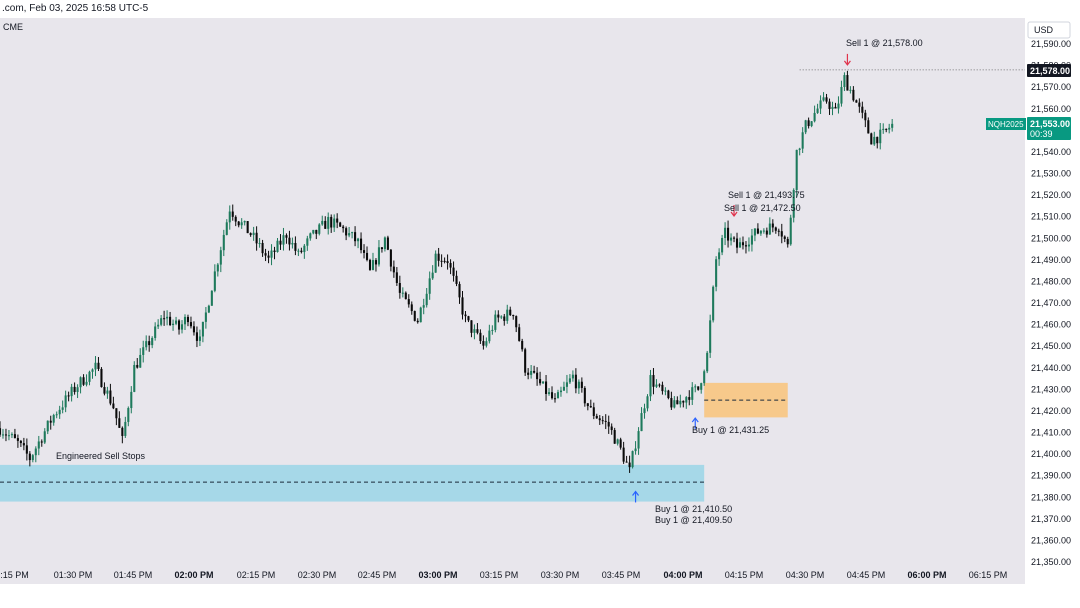  What do you see at coordinates (352, 483) in the screenshot?
I see `sell-stops-zone` at bounding box center [352, 483].